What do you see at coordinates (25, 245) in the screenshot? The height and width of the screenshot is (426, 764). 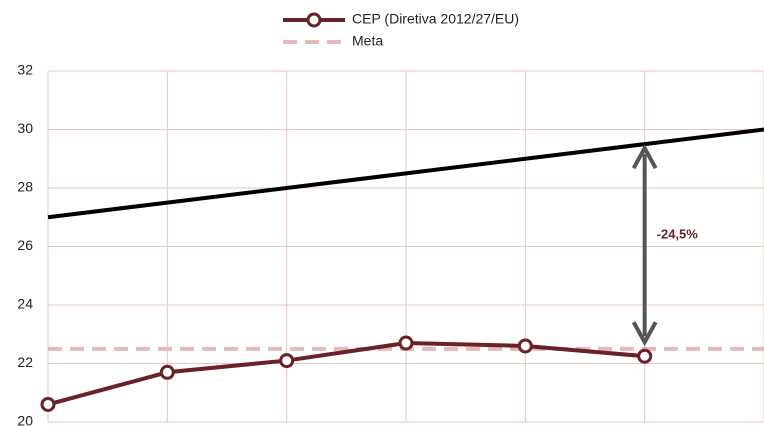 I see `y-tick-label: 26` at bounding box center [25, 245].